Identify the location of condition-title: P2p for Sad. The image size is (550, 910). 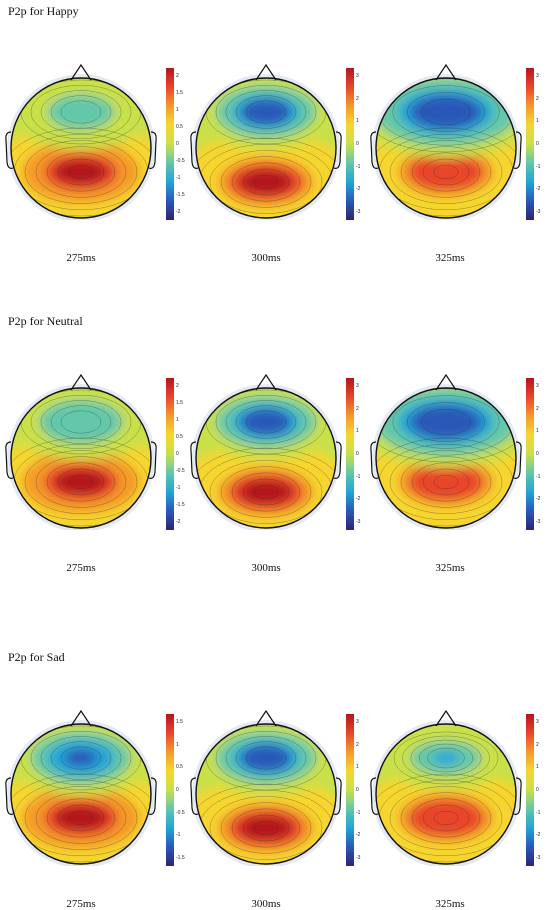
(36, 657).